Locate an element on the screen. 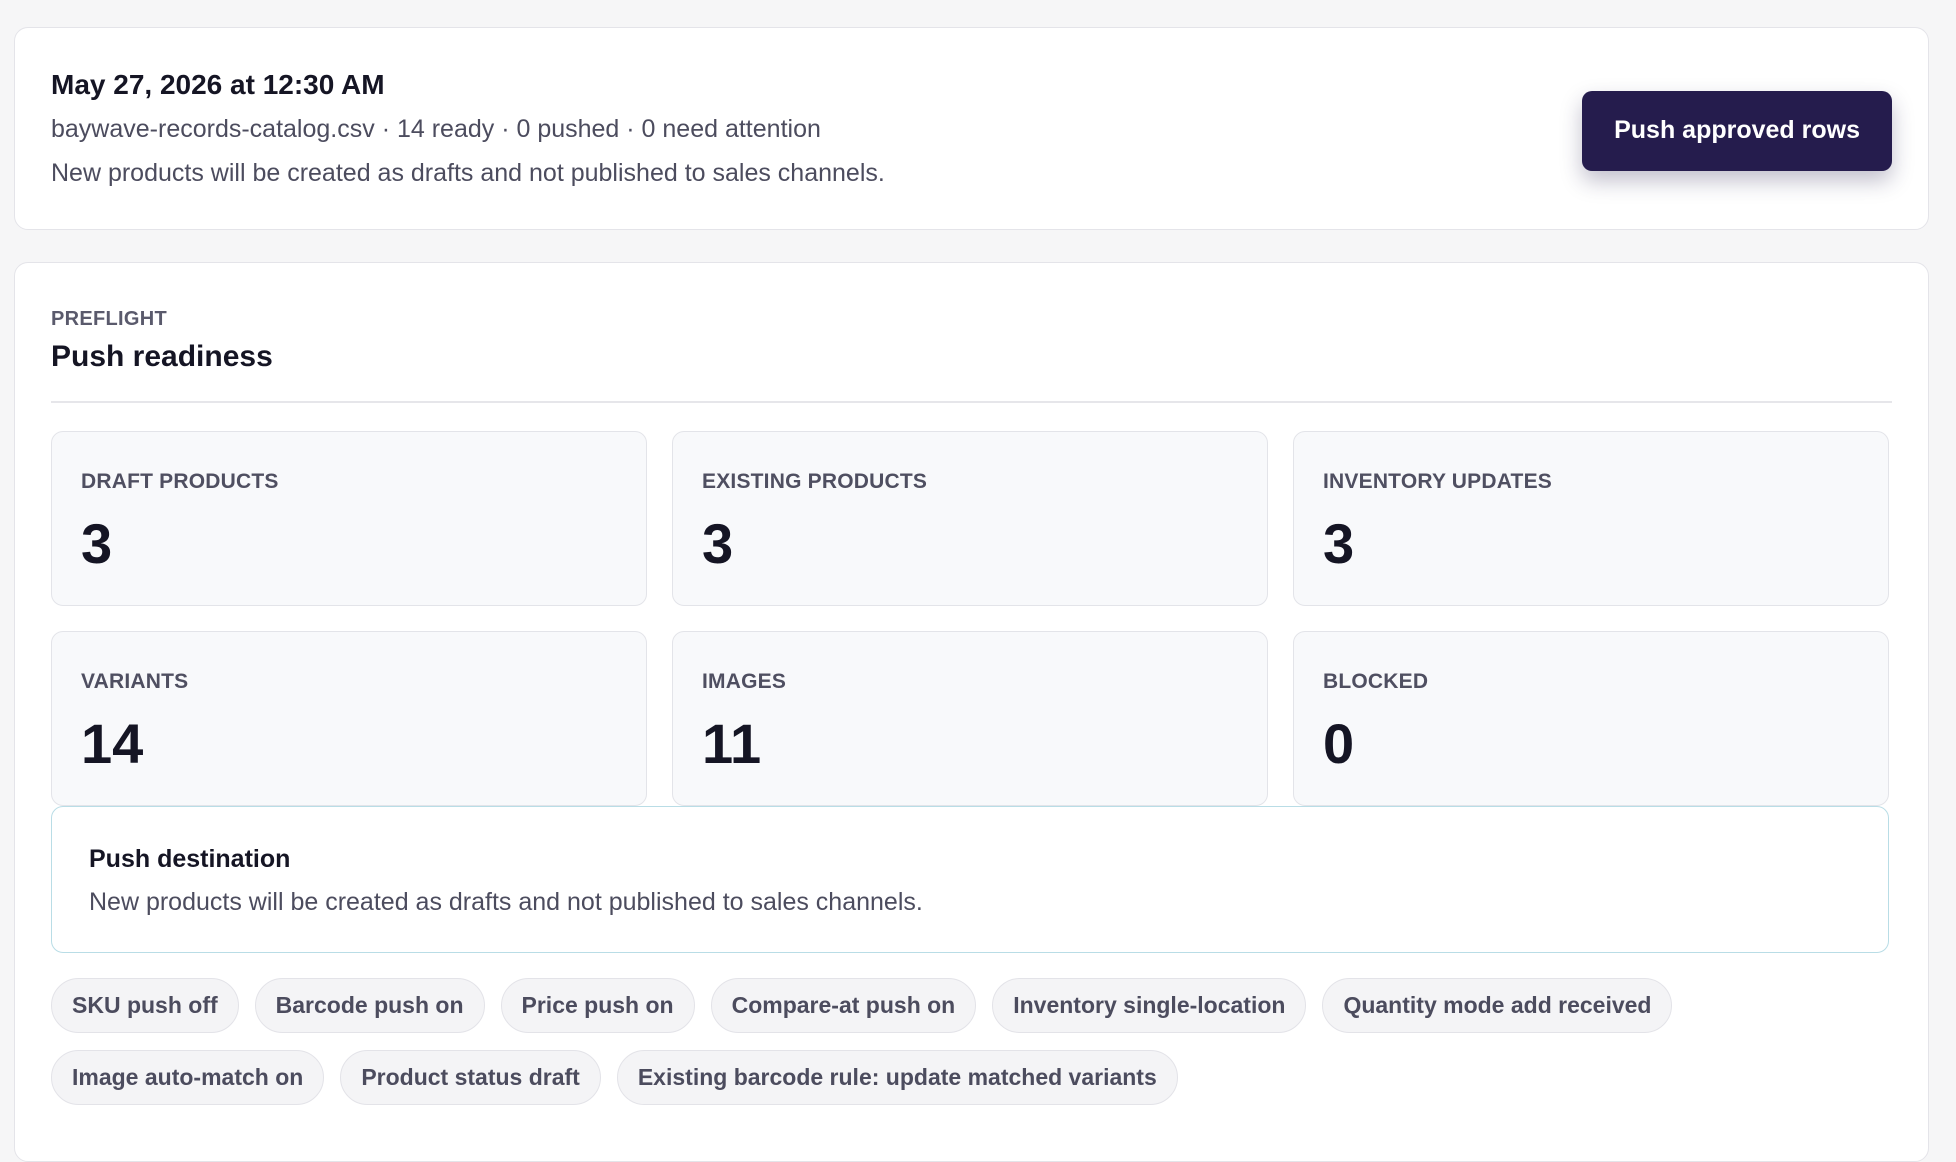 This screenshot has width=1956, height=1162. chip-product-status: Product status draft is located at coordinates (470, 1077).